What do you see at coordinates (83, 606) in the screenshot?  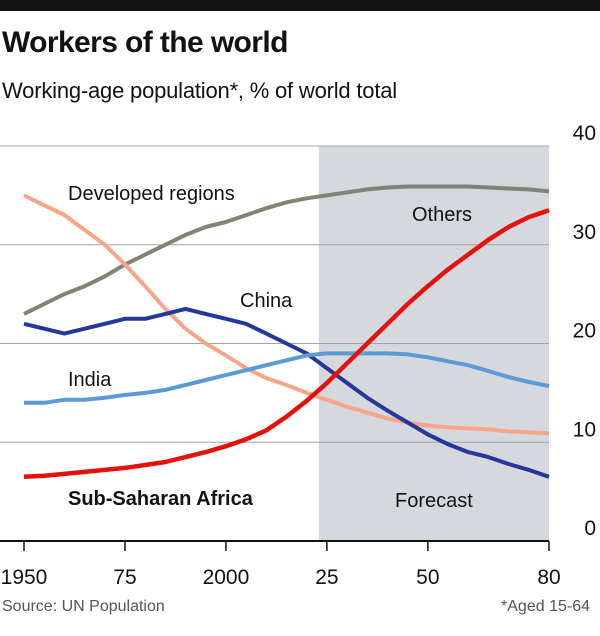 I see `source-note: Source: UN Population` at bounding box center [83, 606].